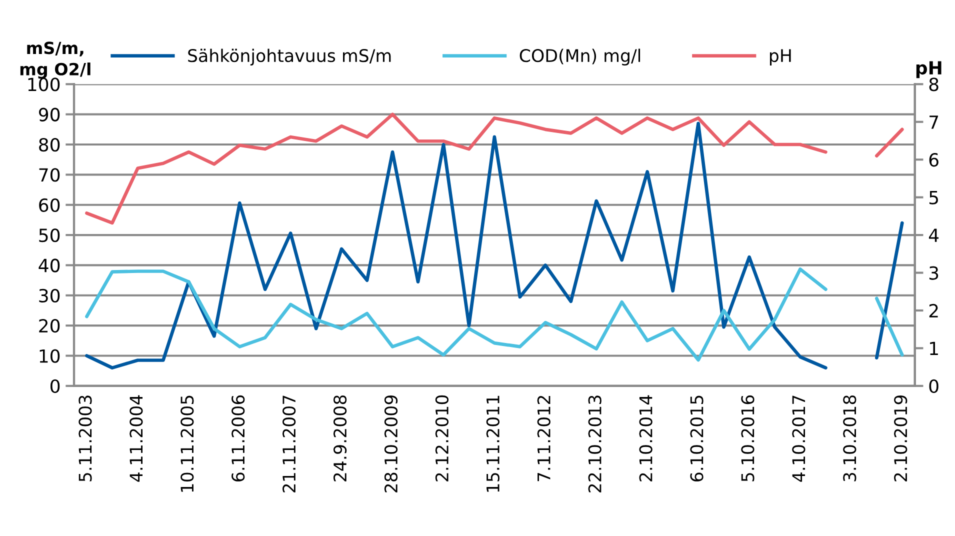 The image size is (955, 536). Describe the element at coordinates (849, 438) in the screenshot. I see `x-tick-label: 3.10.2018` at that location.